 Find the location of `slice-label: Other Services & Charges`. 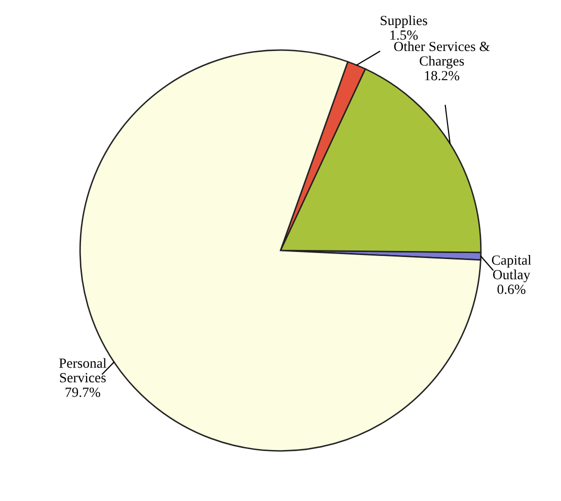

slice-label: Other Services & Charges is located at coordinates (442, 55).